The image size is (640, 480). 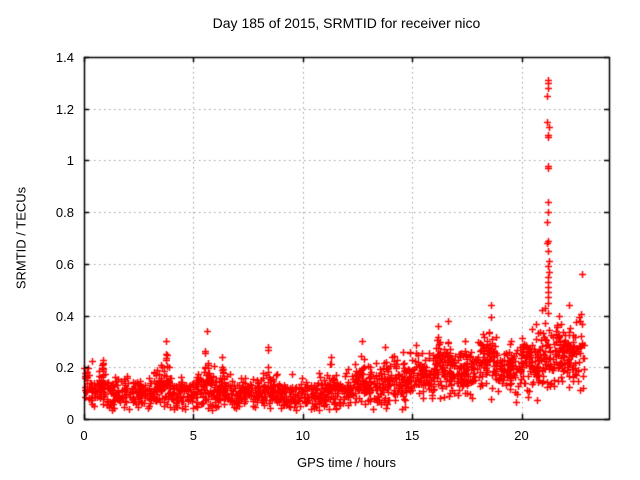 What do you see at coordinates (302, 435) in the screenshot?
I see `x-tick-label: 10` at bounding box center [302, 435].